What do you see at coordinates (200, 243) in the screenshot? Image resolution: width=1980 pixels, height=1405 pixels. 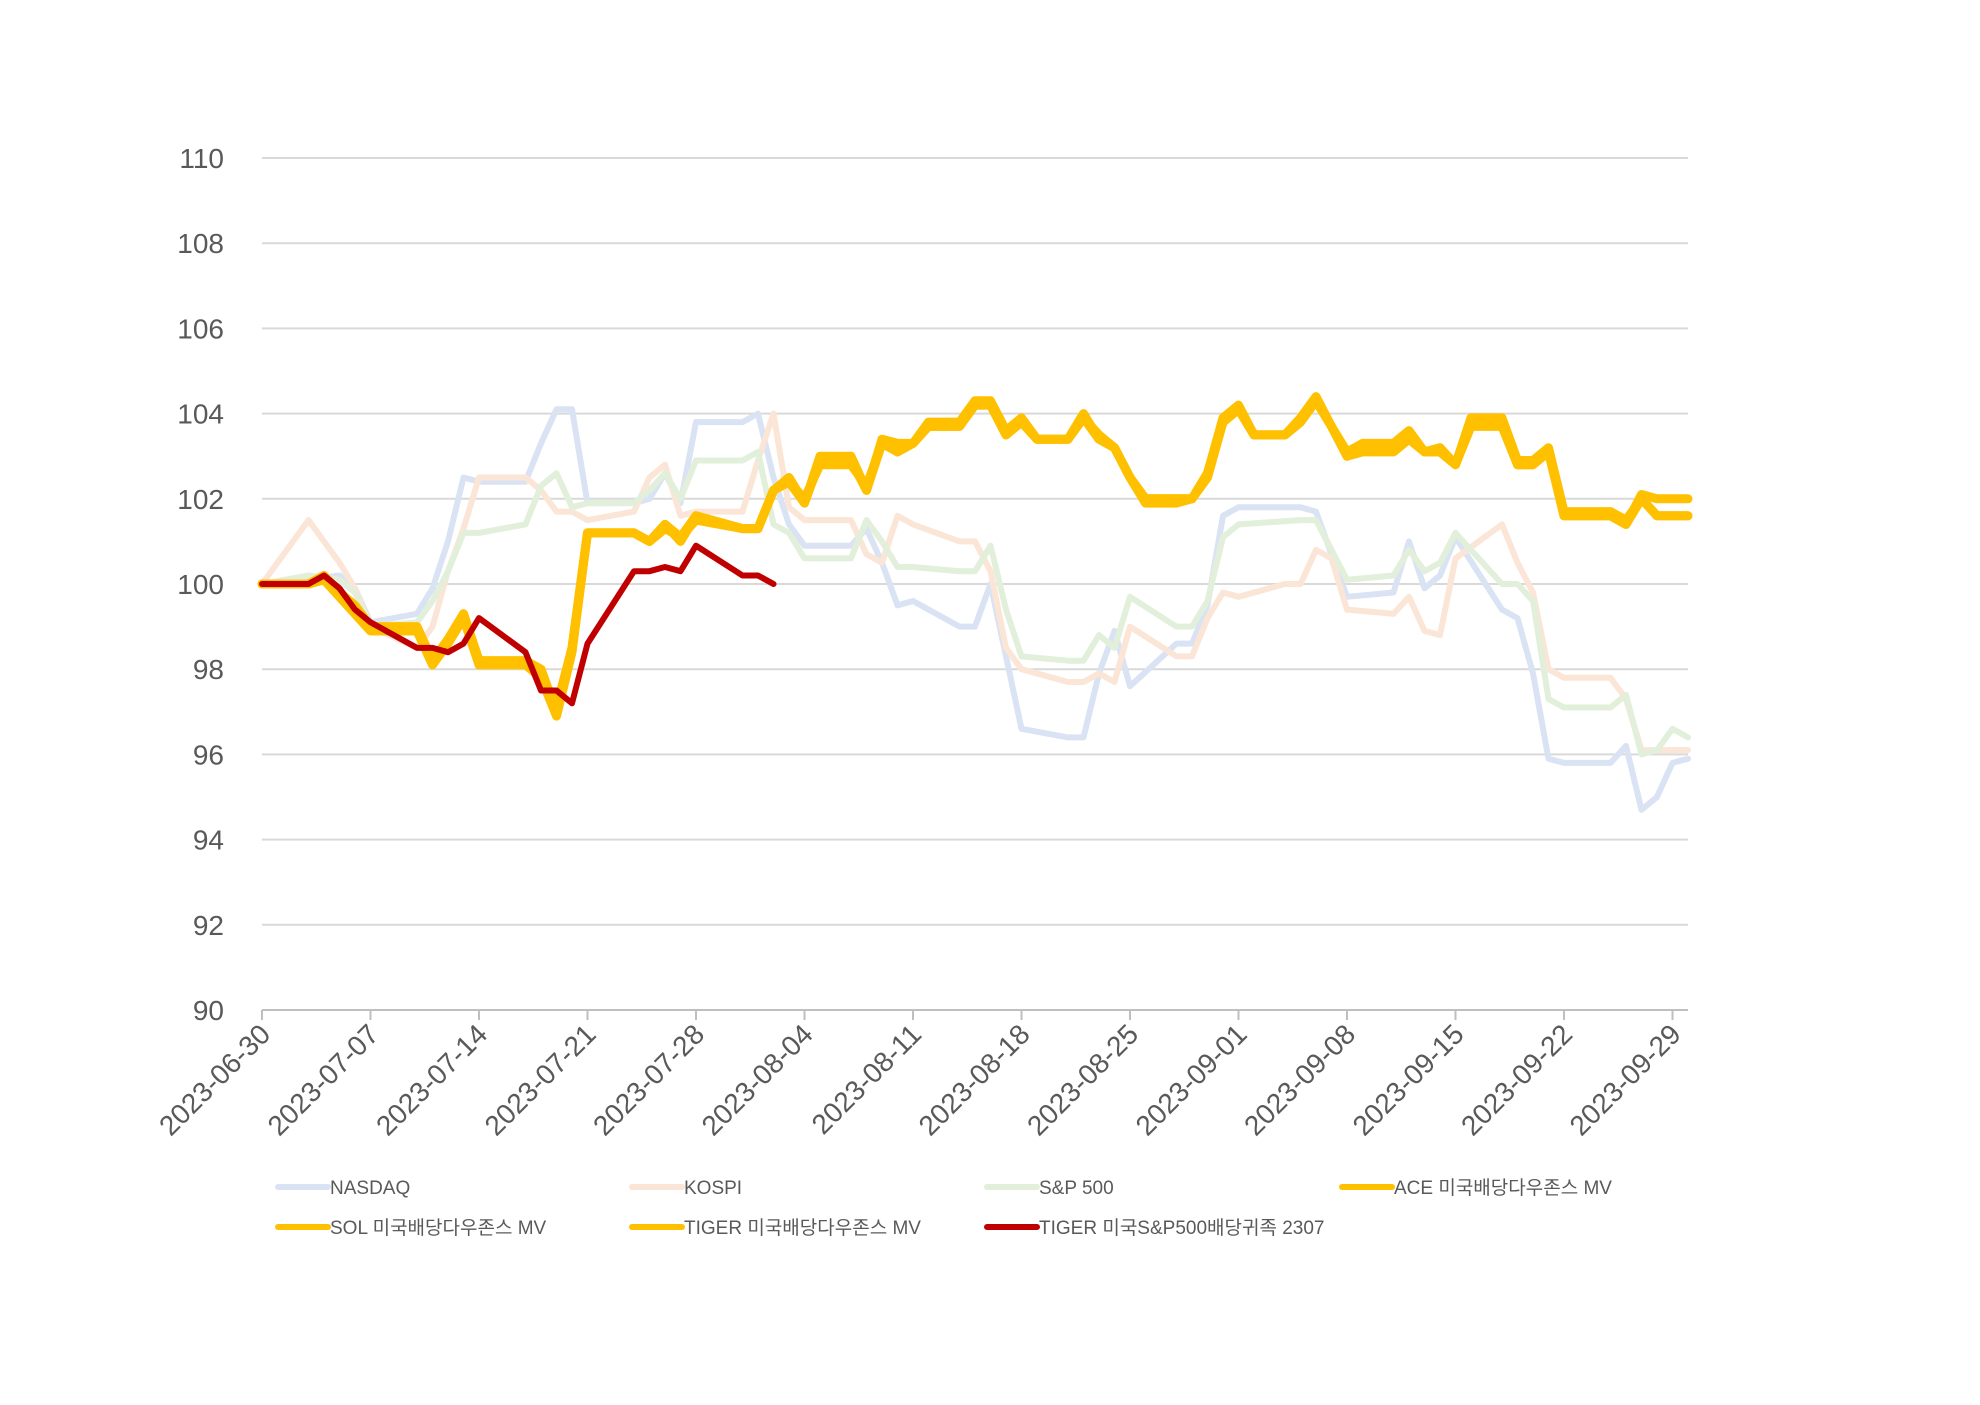 I see `y-tick-label: 108` at bounding box center [200, 243].